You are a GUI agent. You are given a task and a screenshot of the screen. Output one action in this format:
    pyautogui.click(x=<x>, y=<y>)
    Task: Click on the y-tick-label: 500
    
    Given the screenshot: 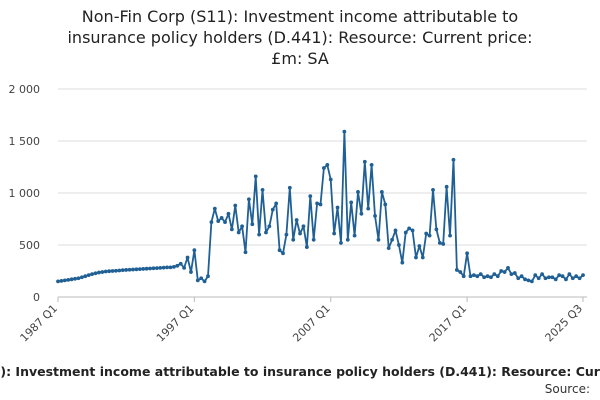 What is the action you would take?
    pyautogui.click(x=29, y=245)
    